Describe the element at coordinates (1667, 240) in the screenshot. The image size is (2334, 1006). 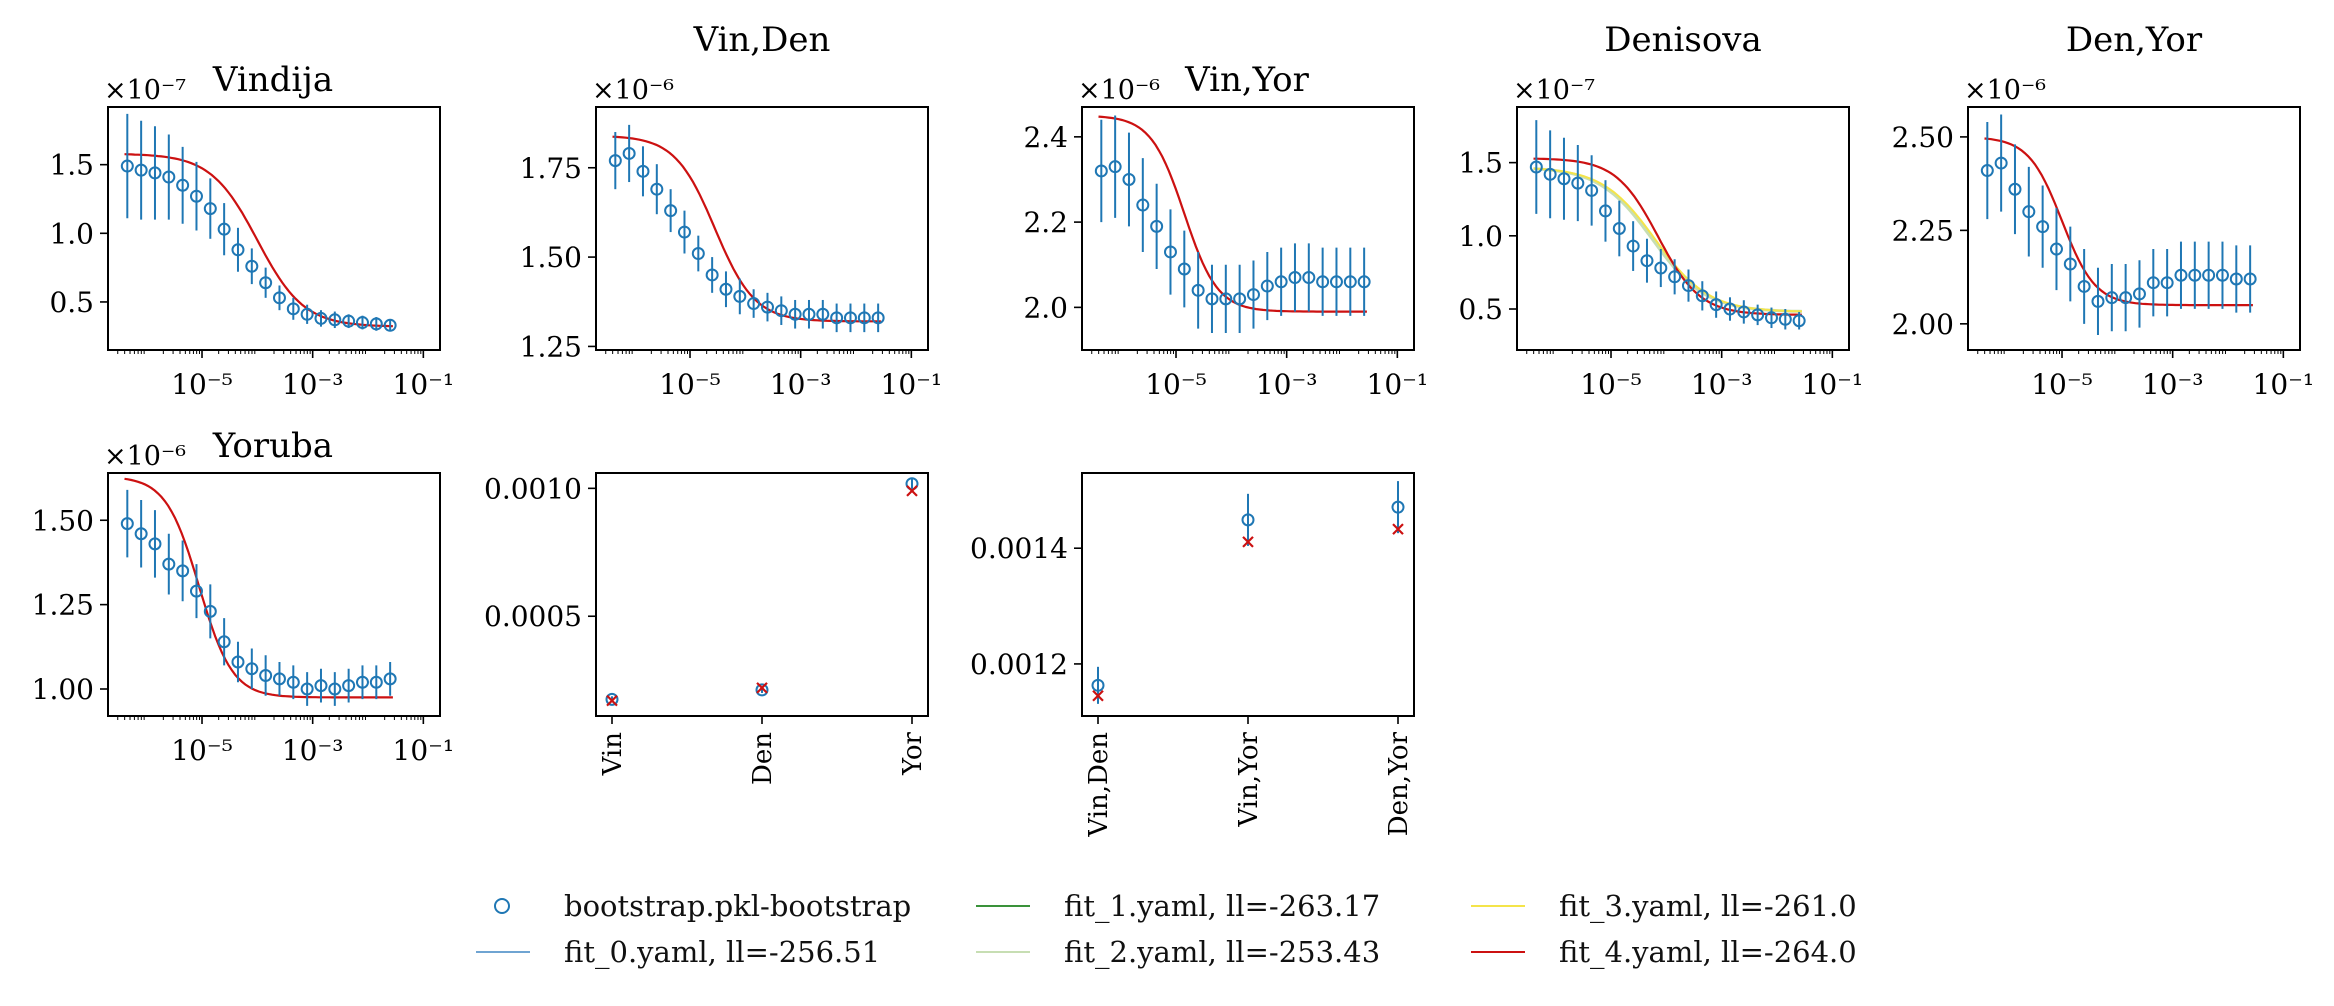
I see `fit-3-curve` at that location.